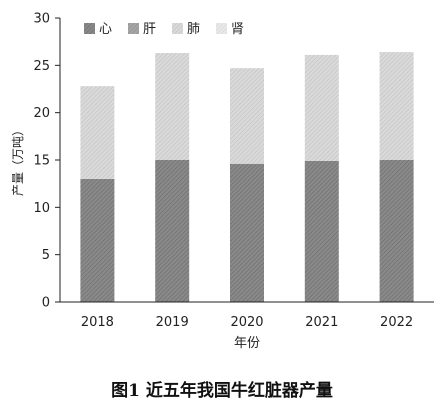 This screenshot has height=413, width=444. What do you see at coordinates (321, 231) in the screenshot?
I see `bar-segment-心-2021` at bounding box center [321, 231].